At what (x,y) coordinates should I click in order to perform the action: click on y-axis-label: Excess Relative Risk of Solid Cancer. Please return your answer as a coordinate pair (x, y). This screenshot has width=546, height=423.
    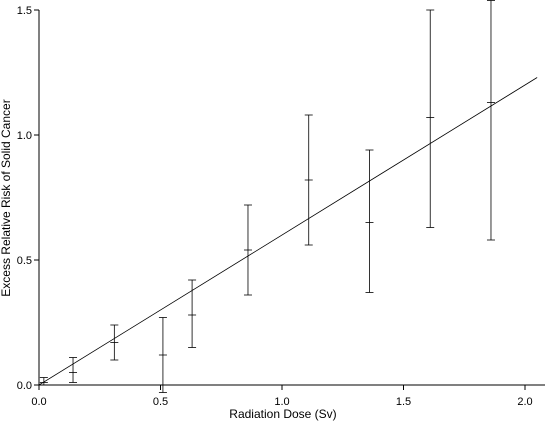
    Looking at the image, I should click on (6, 197).